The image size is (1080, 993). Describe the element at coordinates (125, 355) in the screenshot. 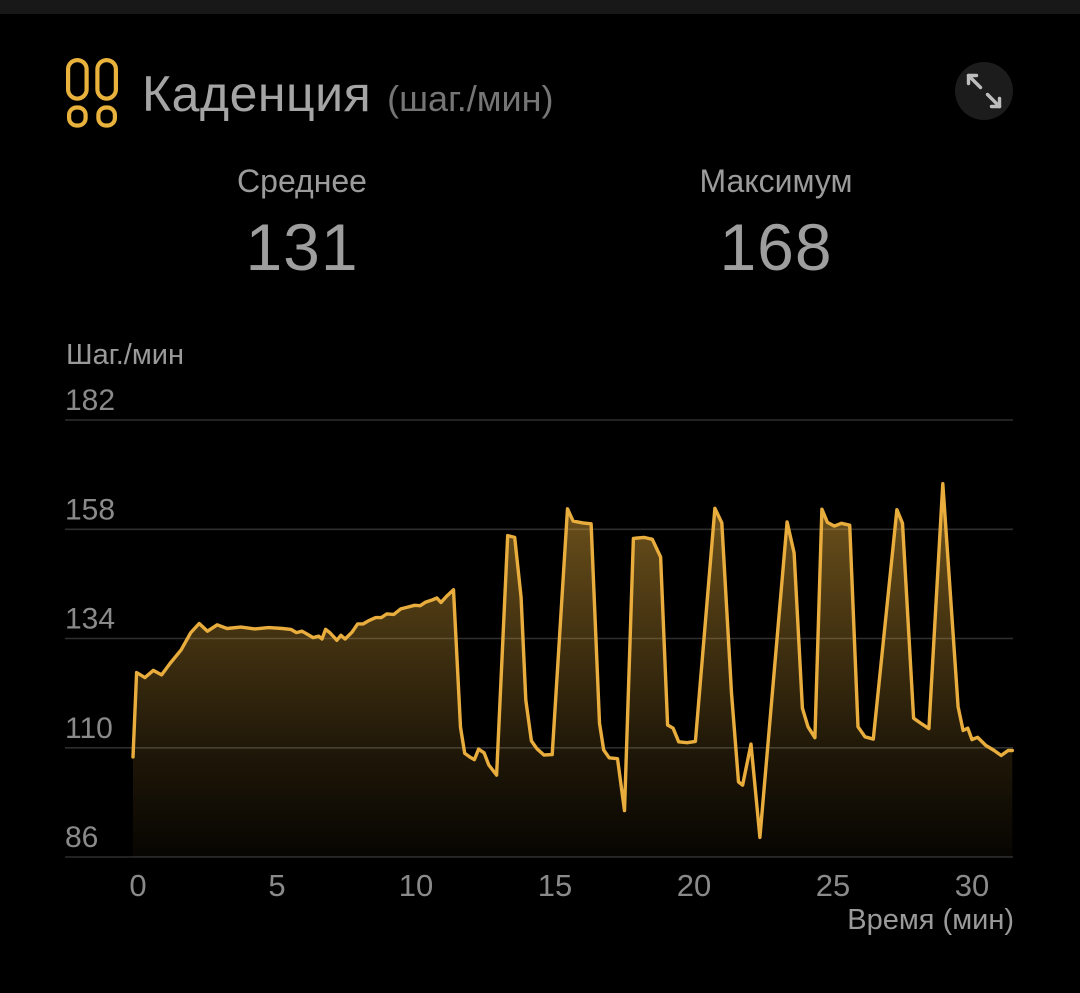

I see `y-axis-unit-label: Шаг./мин` at that location.